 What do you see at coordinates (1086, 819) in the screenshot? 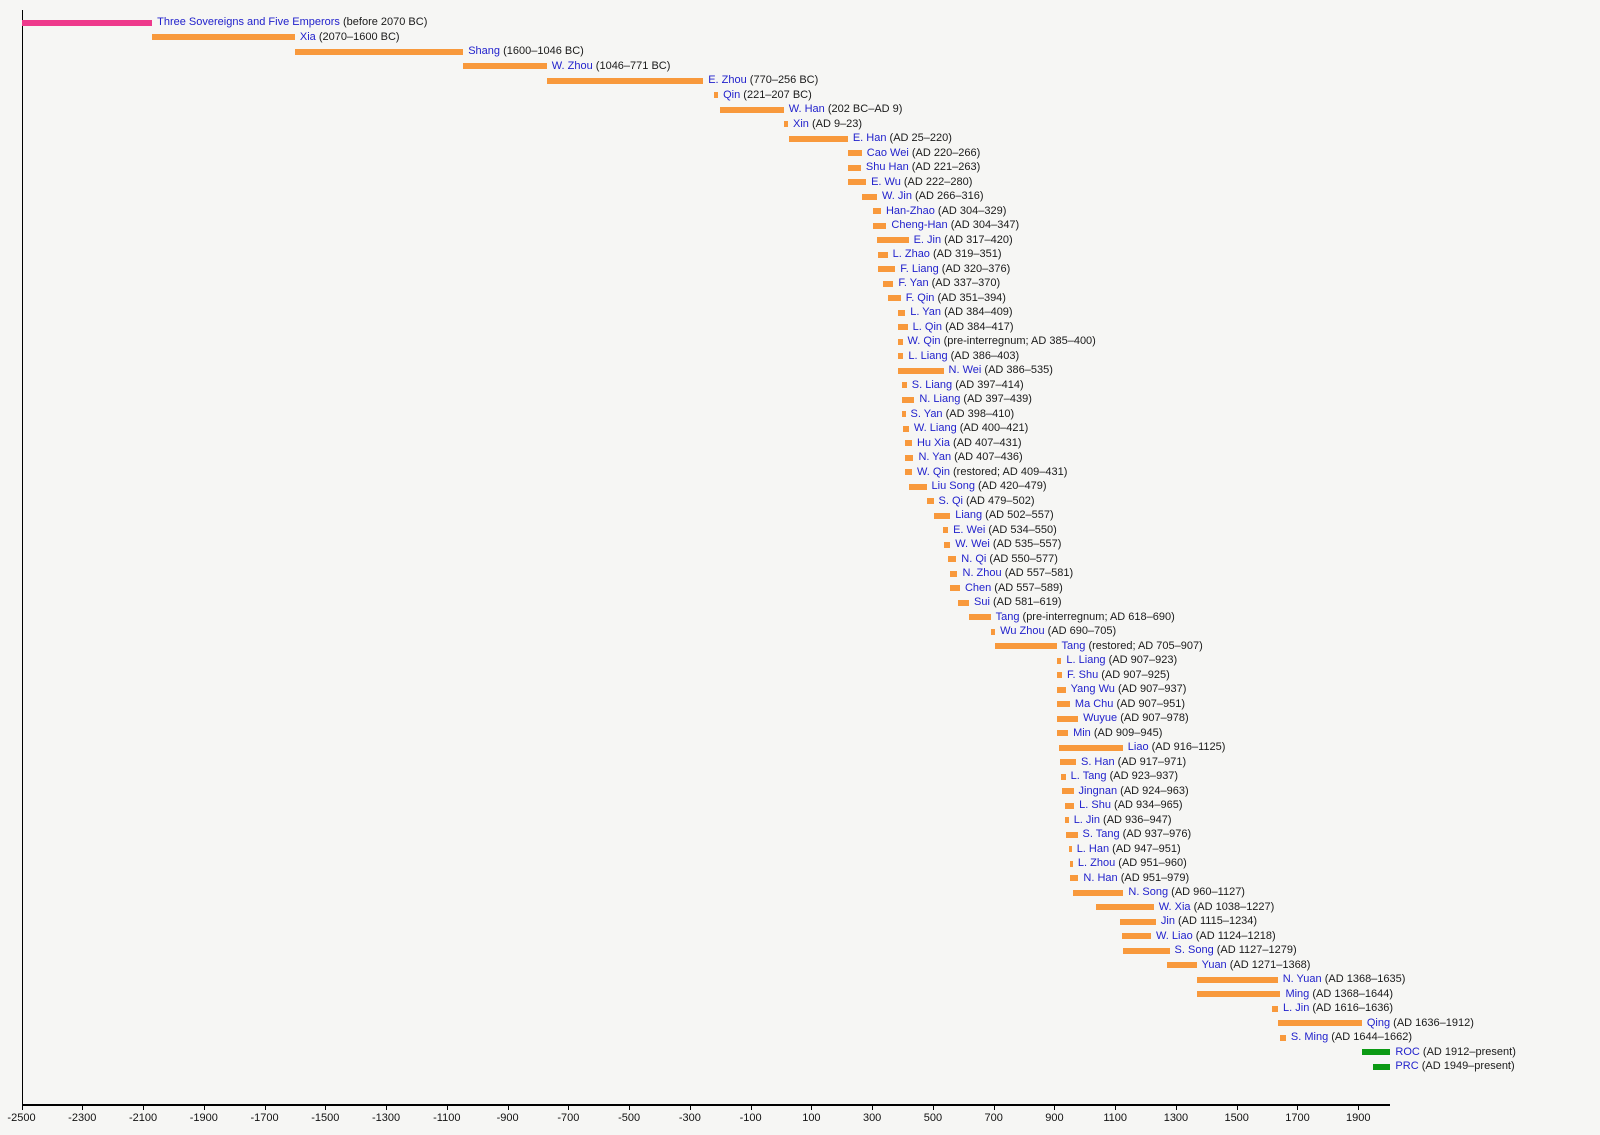
I see `dynasty-name: L. Jin` at bounding box center [1086, 819].